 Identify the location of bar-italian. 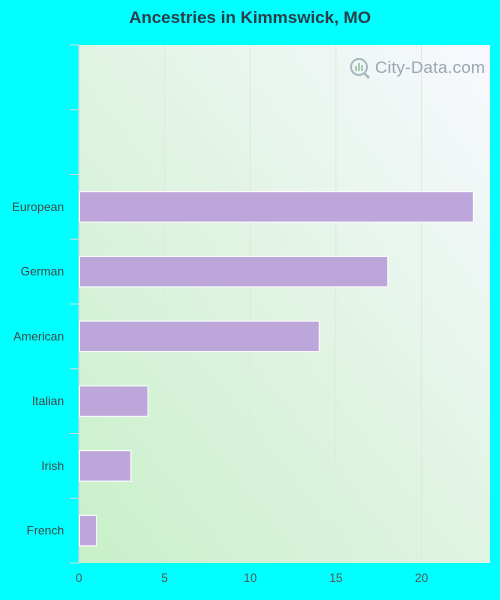
(114, 401).